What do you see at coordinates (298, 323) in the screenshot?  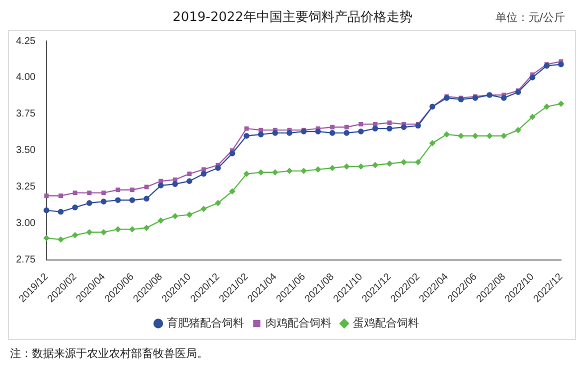 I see `legend-label: 肉鸡配合饲料` at bounding box center [298, 323].